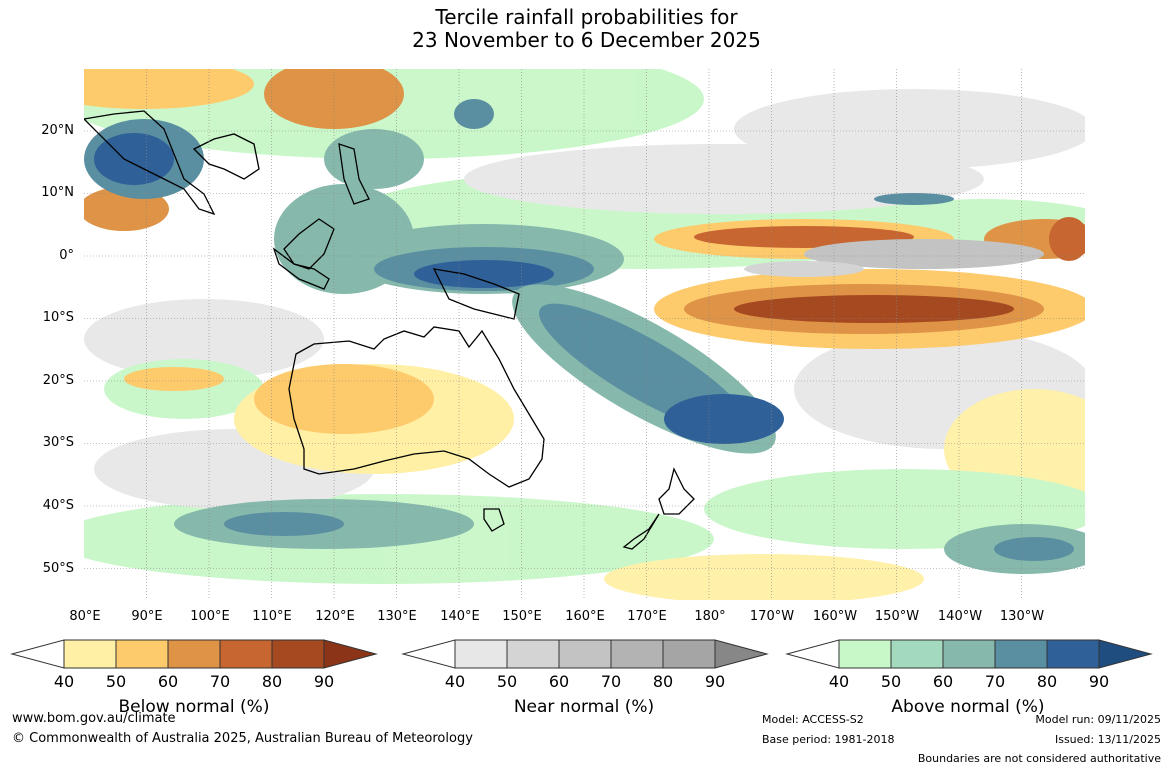 Image resolution: width=1173 pixels, height=770 pixels. Describe the element at coordinates (58, 442) in the screenshot. I see `lat-label-30s: 30°S` at that location.